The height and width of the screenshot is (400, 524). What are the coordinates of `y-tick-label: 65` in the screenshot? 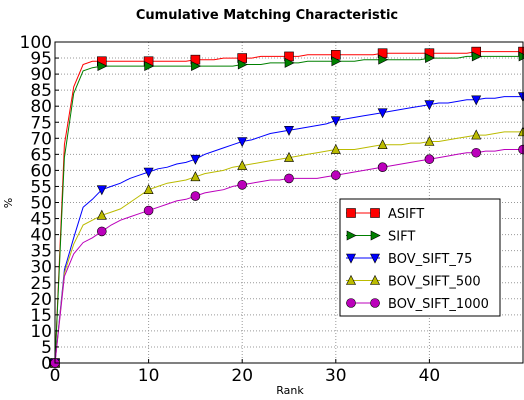 It's located at (41, 155).